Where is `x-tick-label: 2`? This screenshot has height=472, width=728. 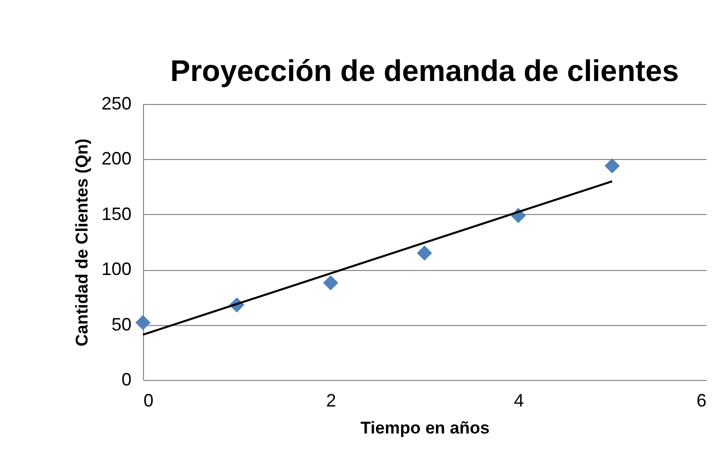
x-tick-label: 2 is located at coordinates (331, 400).